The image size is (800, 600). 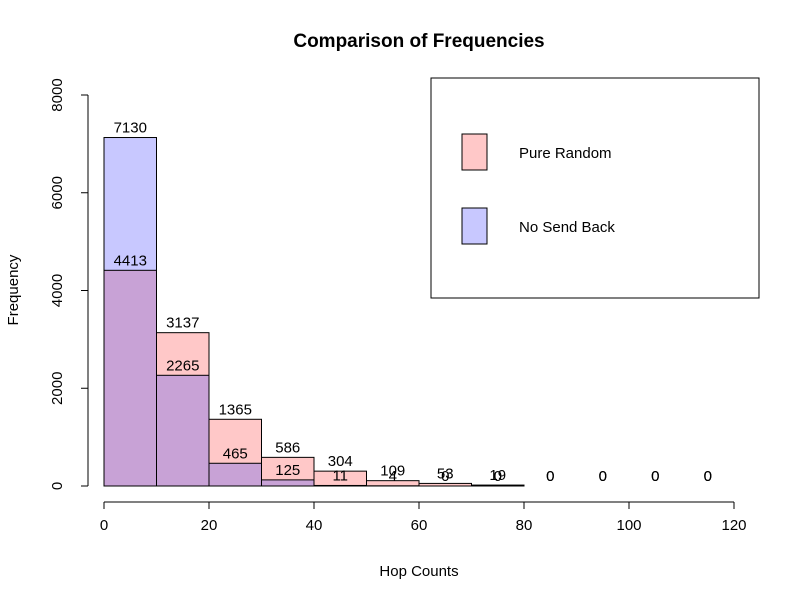 What do you see at coordinates (13, 289) in the screenshot?
I see `y-axis-label: Frequency` at bounding box center [13, 289].